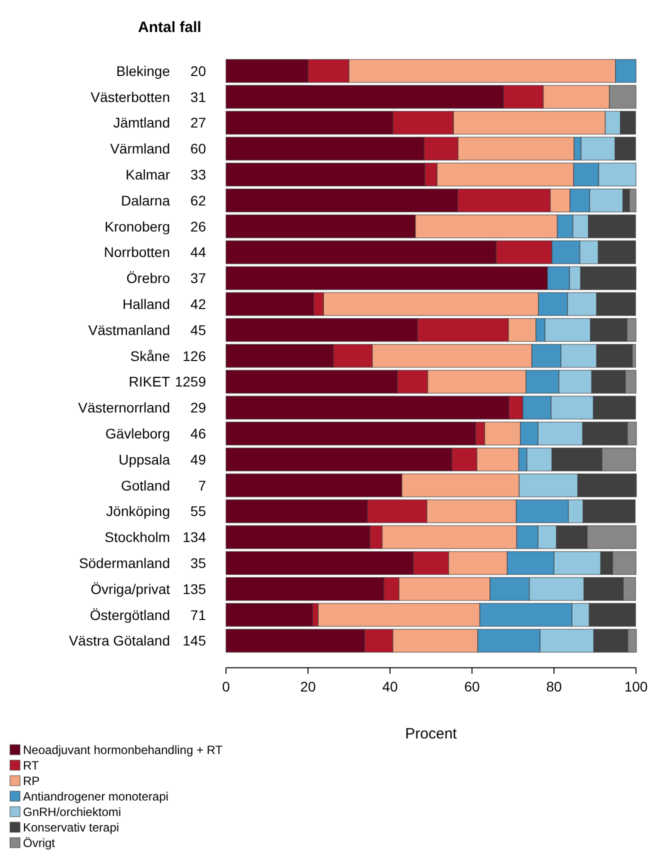  What do you see at coordinates (39, 843) in the screenshot?
I see `legend-label: Övrigt` at bounding box center [39, 843].